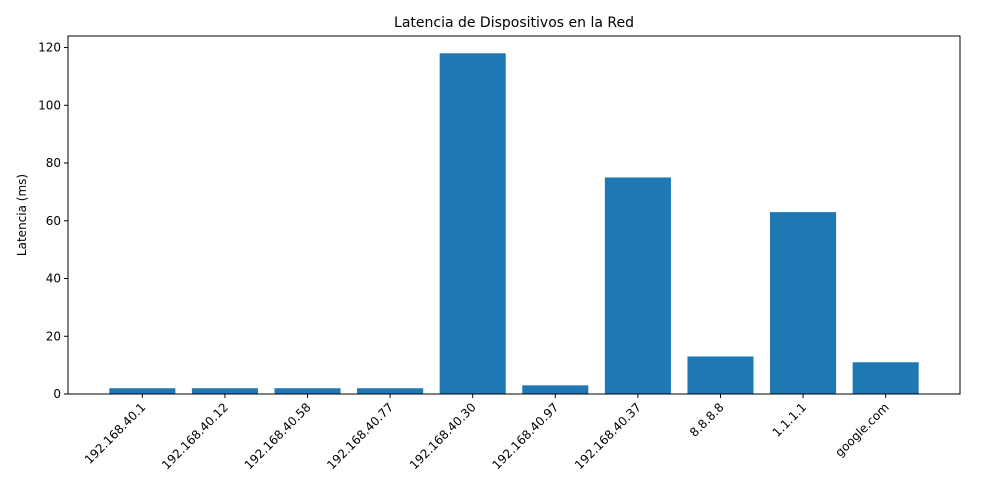 Image resolution: width=1000 pixels, height=504 pixels. What do you see at coordinates (514, 23) in the screenshot?
I see `chart-title: Latencia de Dispositivos en la Red` at bounding box center [514, 23].